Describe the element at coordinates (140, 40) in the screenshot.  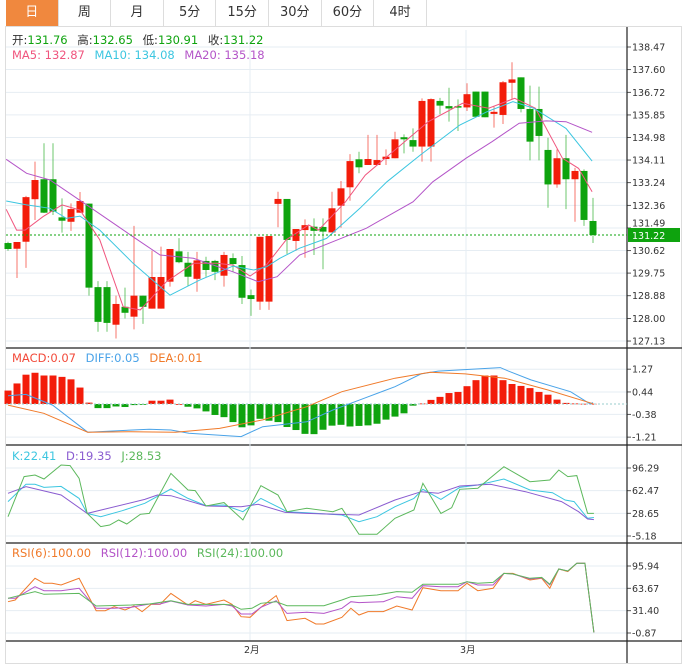
I see `ohlc-legend: 开:131.76 高:132.65 低:130.91 收:131.22` at that location.